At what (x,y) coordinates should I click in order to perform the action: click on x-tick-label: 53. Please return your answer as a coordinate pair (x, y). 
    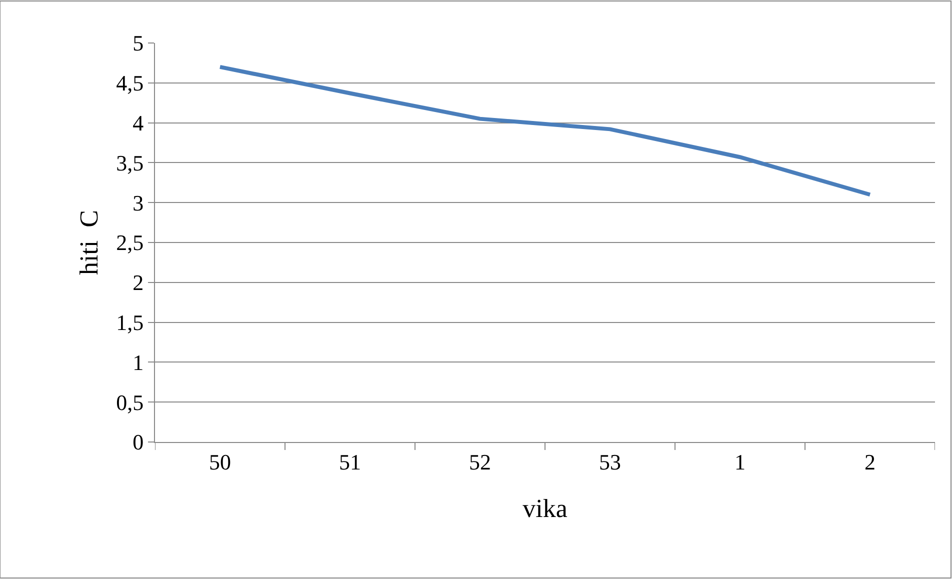
    Looking at the image, I should click on (610, 461).